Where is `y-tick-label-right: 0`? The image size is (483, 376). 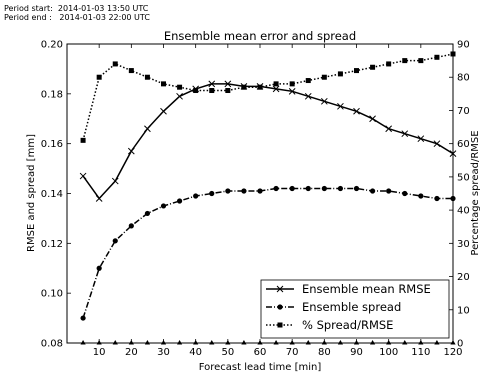
y-tick-label-right: 0 is located at coordinates (460, 344).